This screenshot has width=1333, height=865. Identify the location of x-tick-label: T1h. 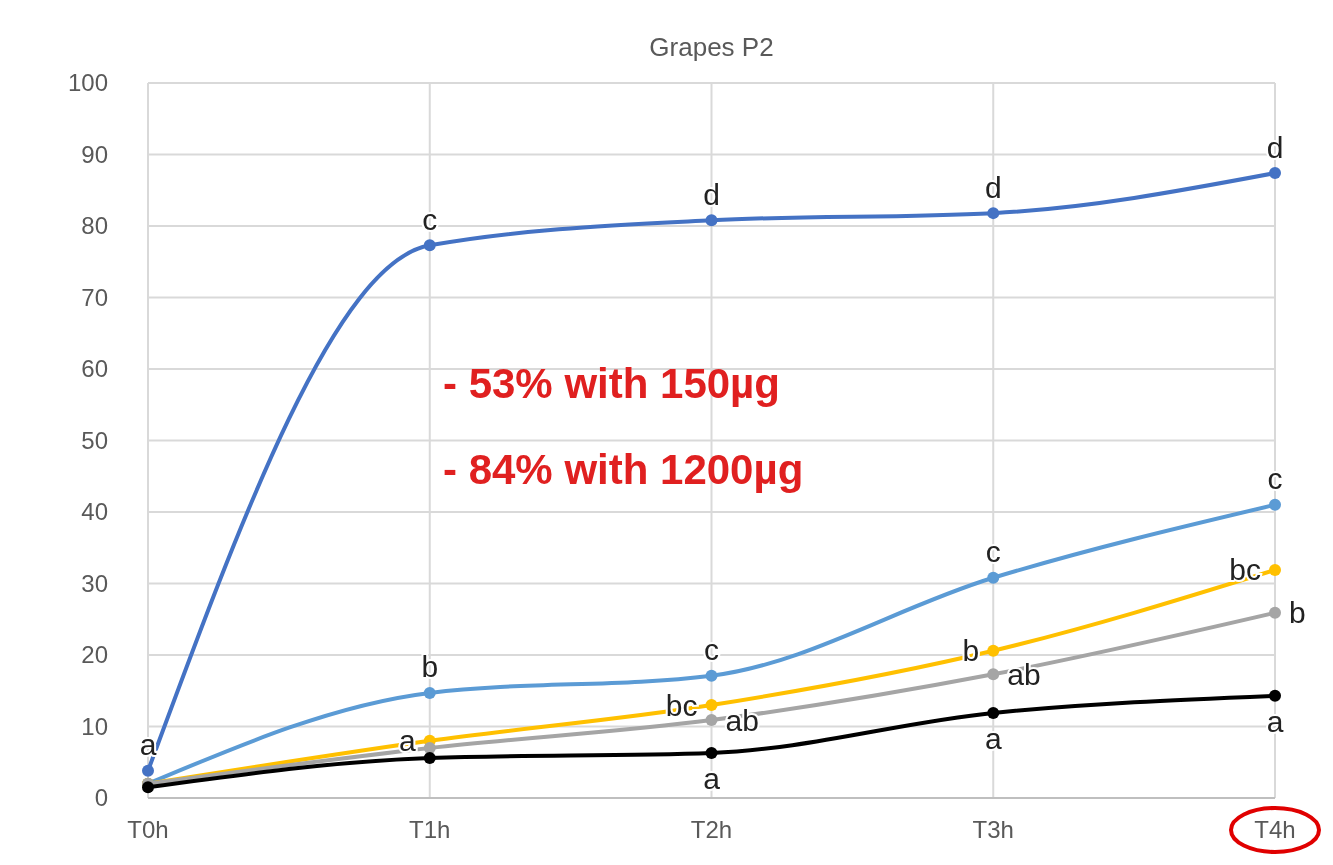
(430, 829).